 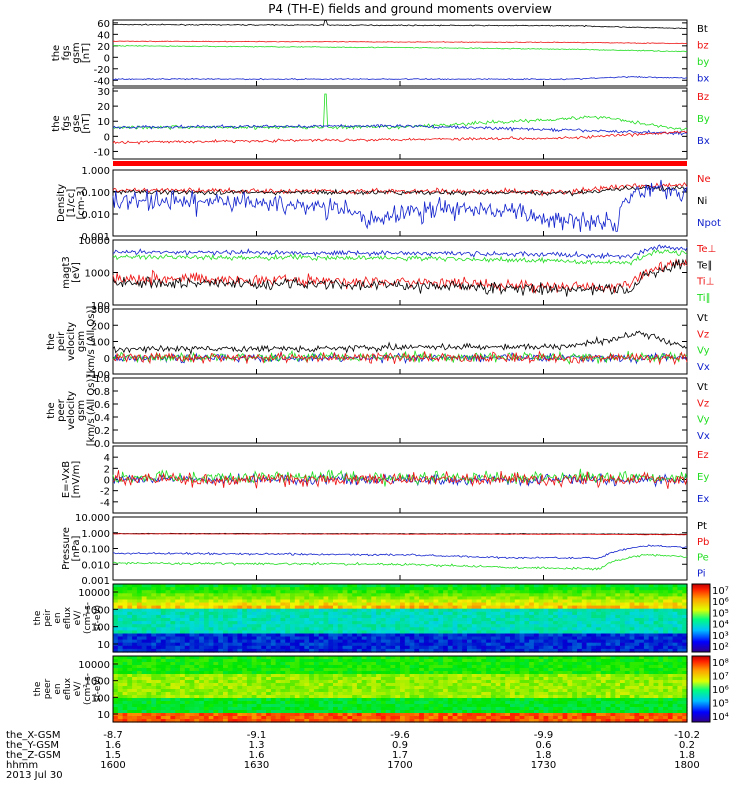 What do you see at coordinates (400, 552) in the screenshot?
I see `series-line` at bounding box center [400, 552].